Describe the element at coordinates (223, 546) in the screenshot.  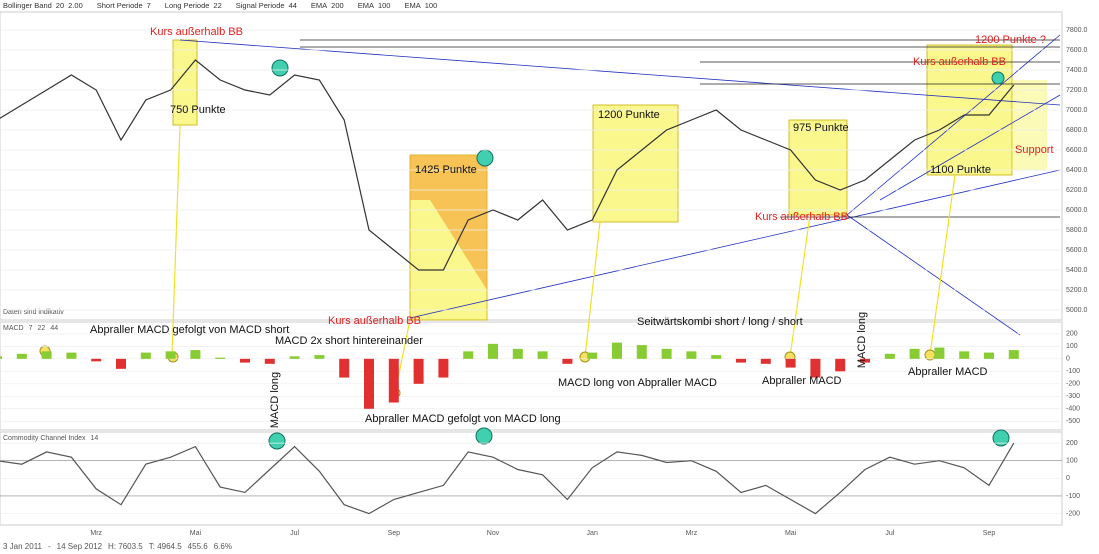
I see `footer-change-pct: 6.6%` at that location.